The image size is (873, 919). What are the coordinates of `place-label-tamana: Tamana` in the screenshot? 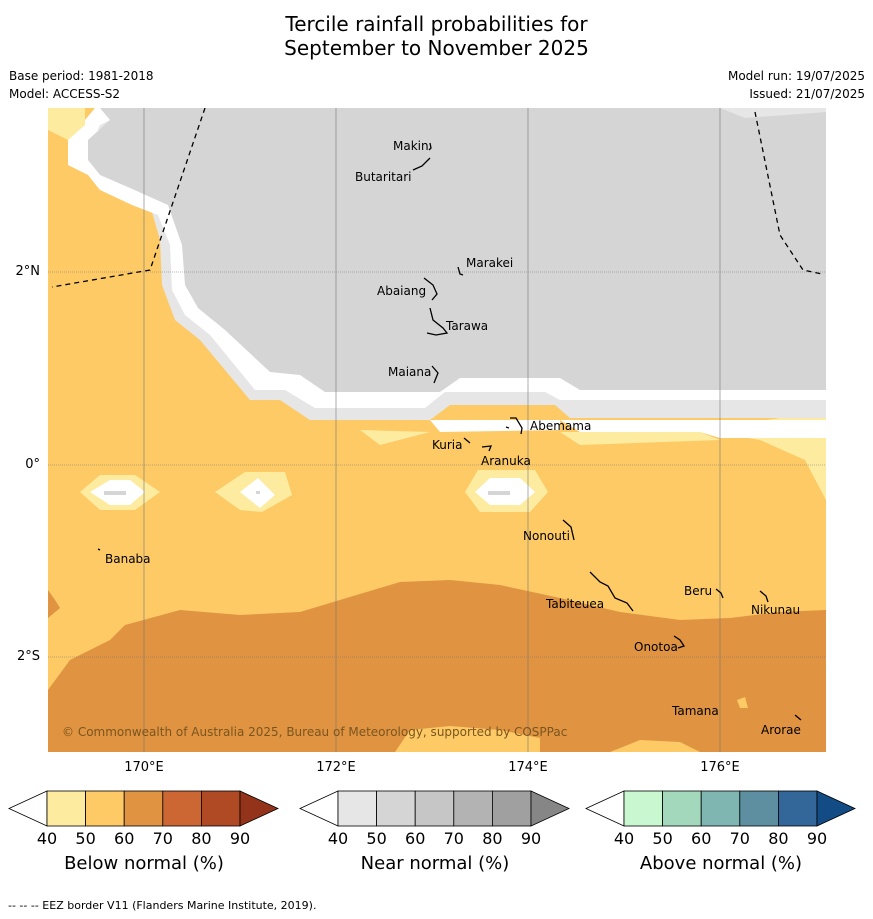 It's located at (695, 711).